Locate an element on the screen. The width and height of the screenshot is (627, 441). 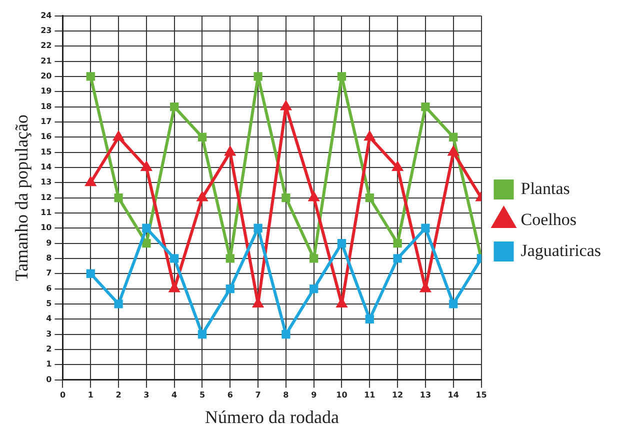
x-tick-label: 11 is located at coordinates (370, 395).